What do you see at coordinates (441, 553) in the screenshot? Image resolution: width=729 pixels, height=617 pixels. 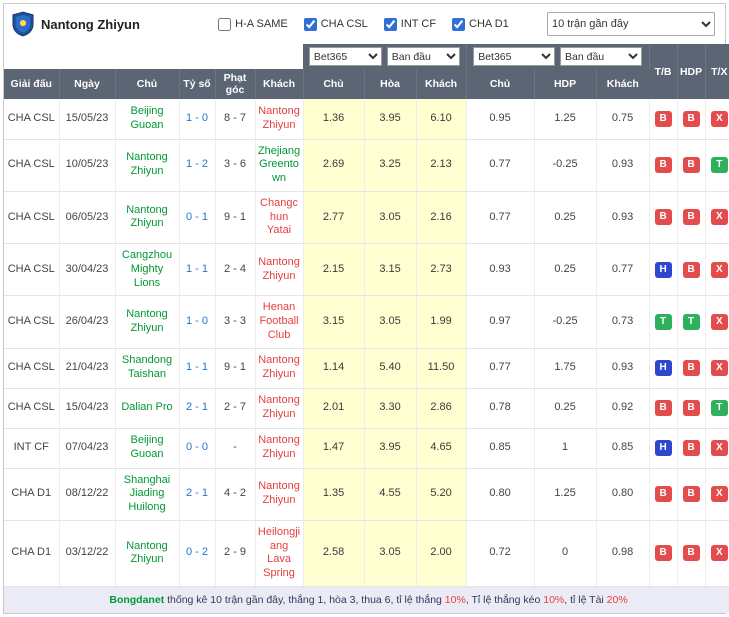 I see `odds-away-cell: 2.00` at bounding box center [441, 553].